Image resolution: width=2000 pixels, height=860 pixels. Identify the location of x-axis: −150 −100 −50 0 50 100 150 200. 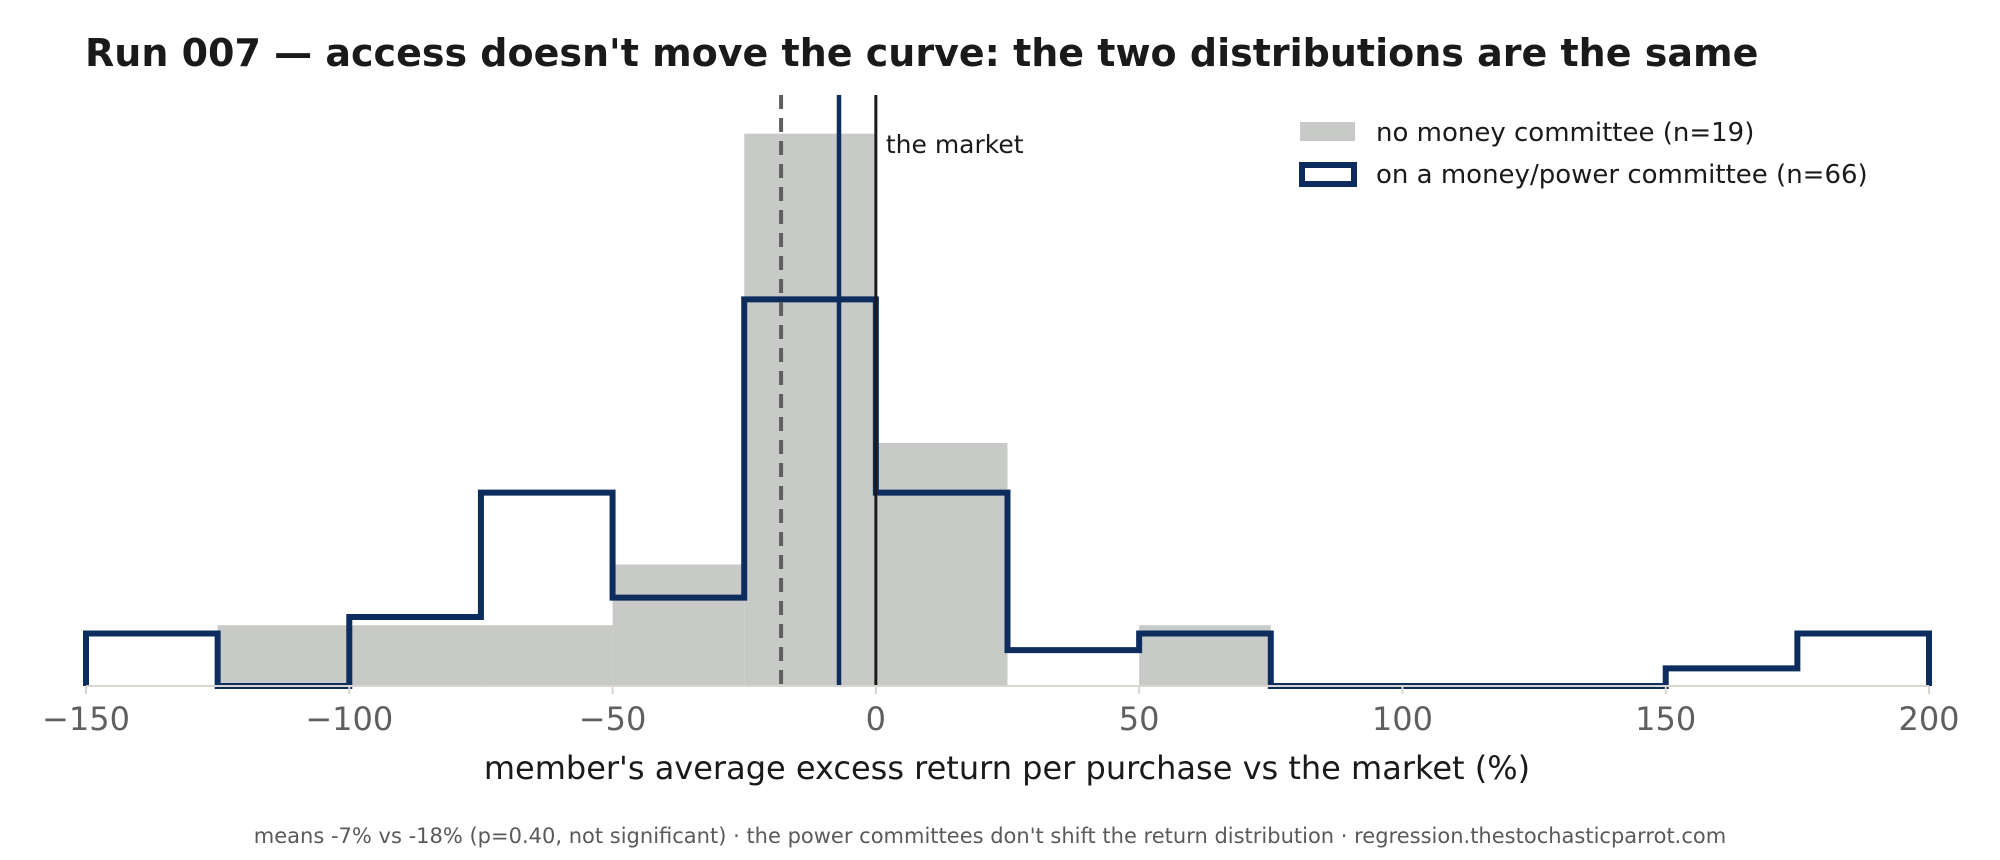
(1001, 711).